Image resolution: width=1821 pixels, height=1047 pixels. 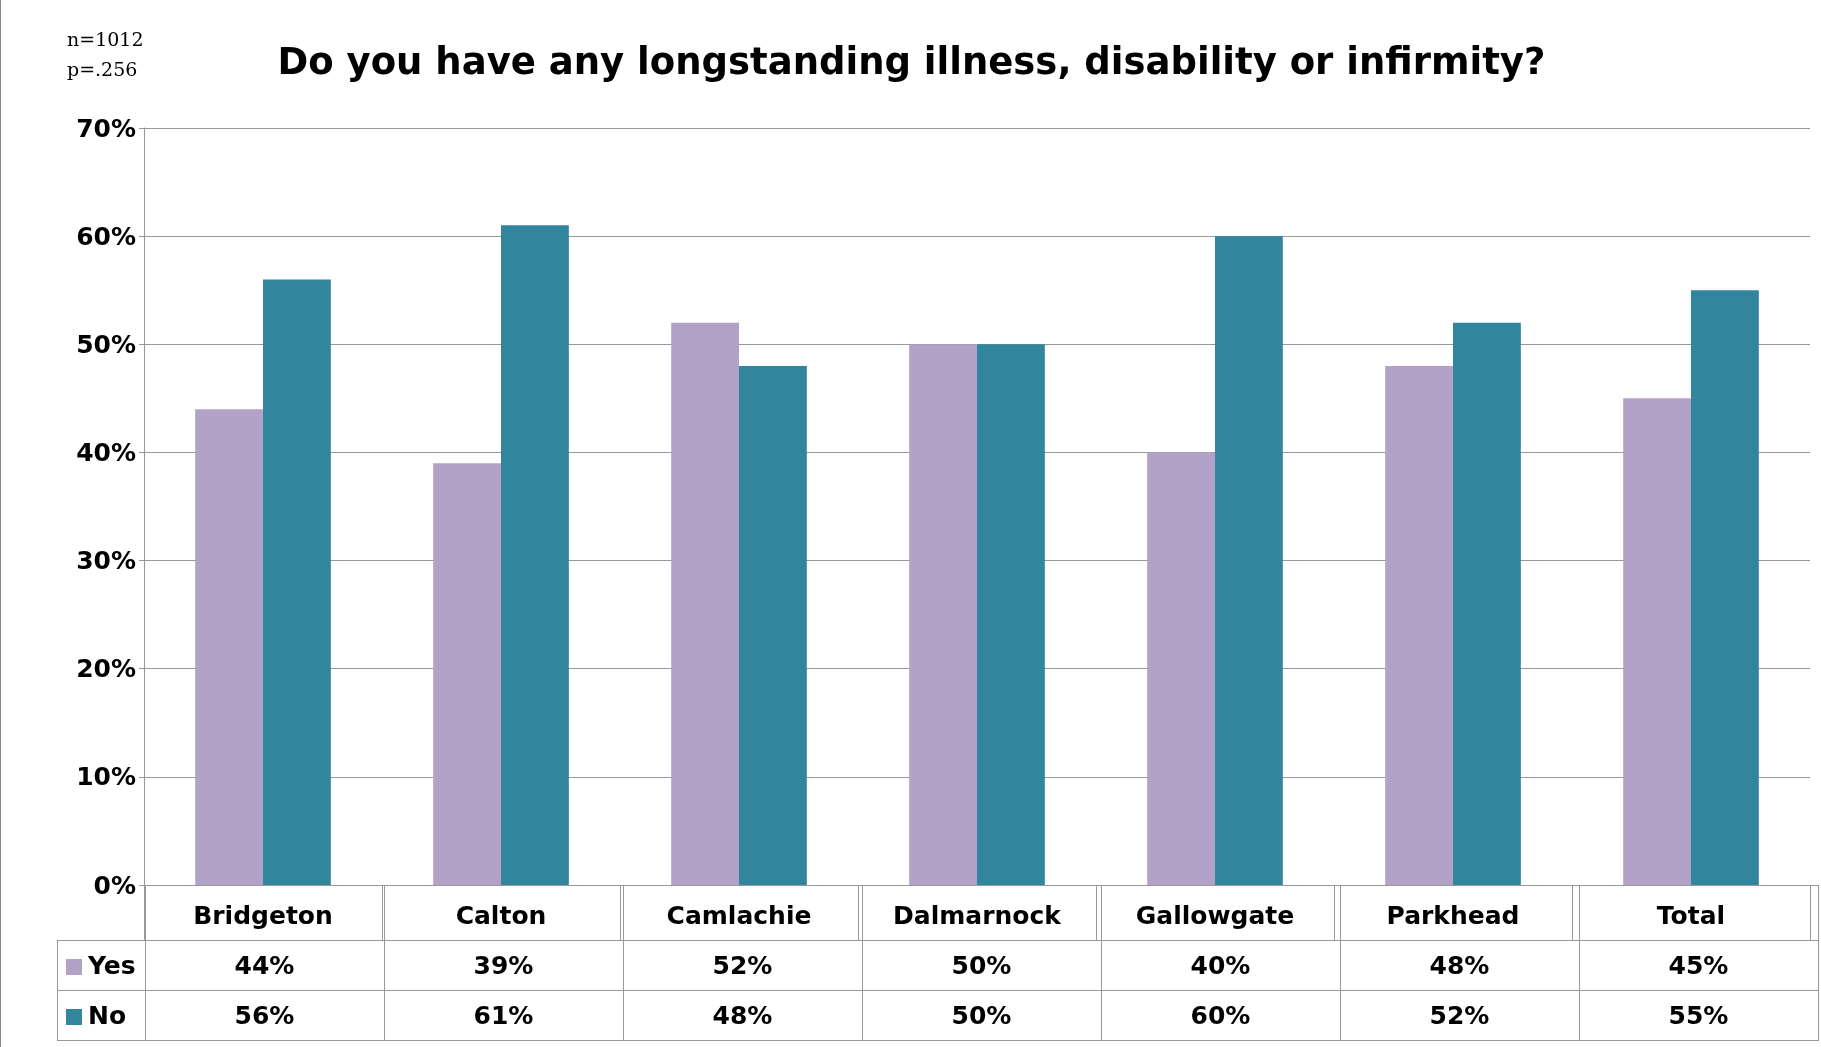 I want to click on text: n=1012, so click(x=105, y=39).